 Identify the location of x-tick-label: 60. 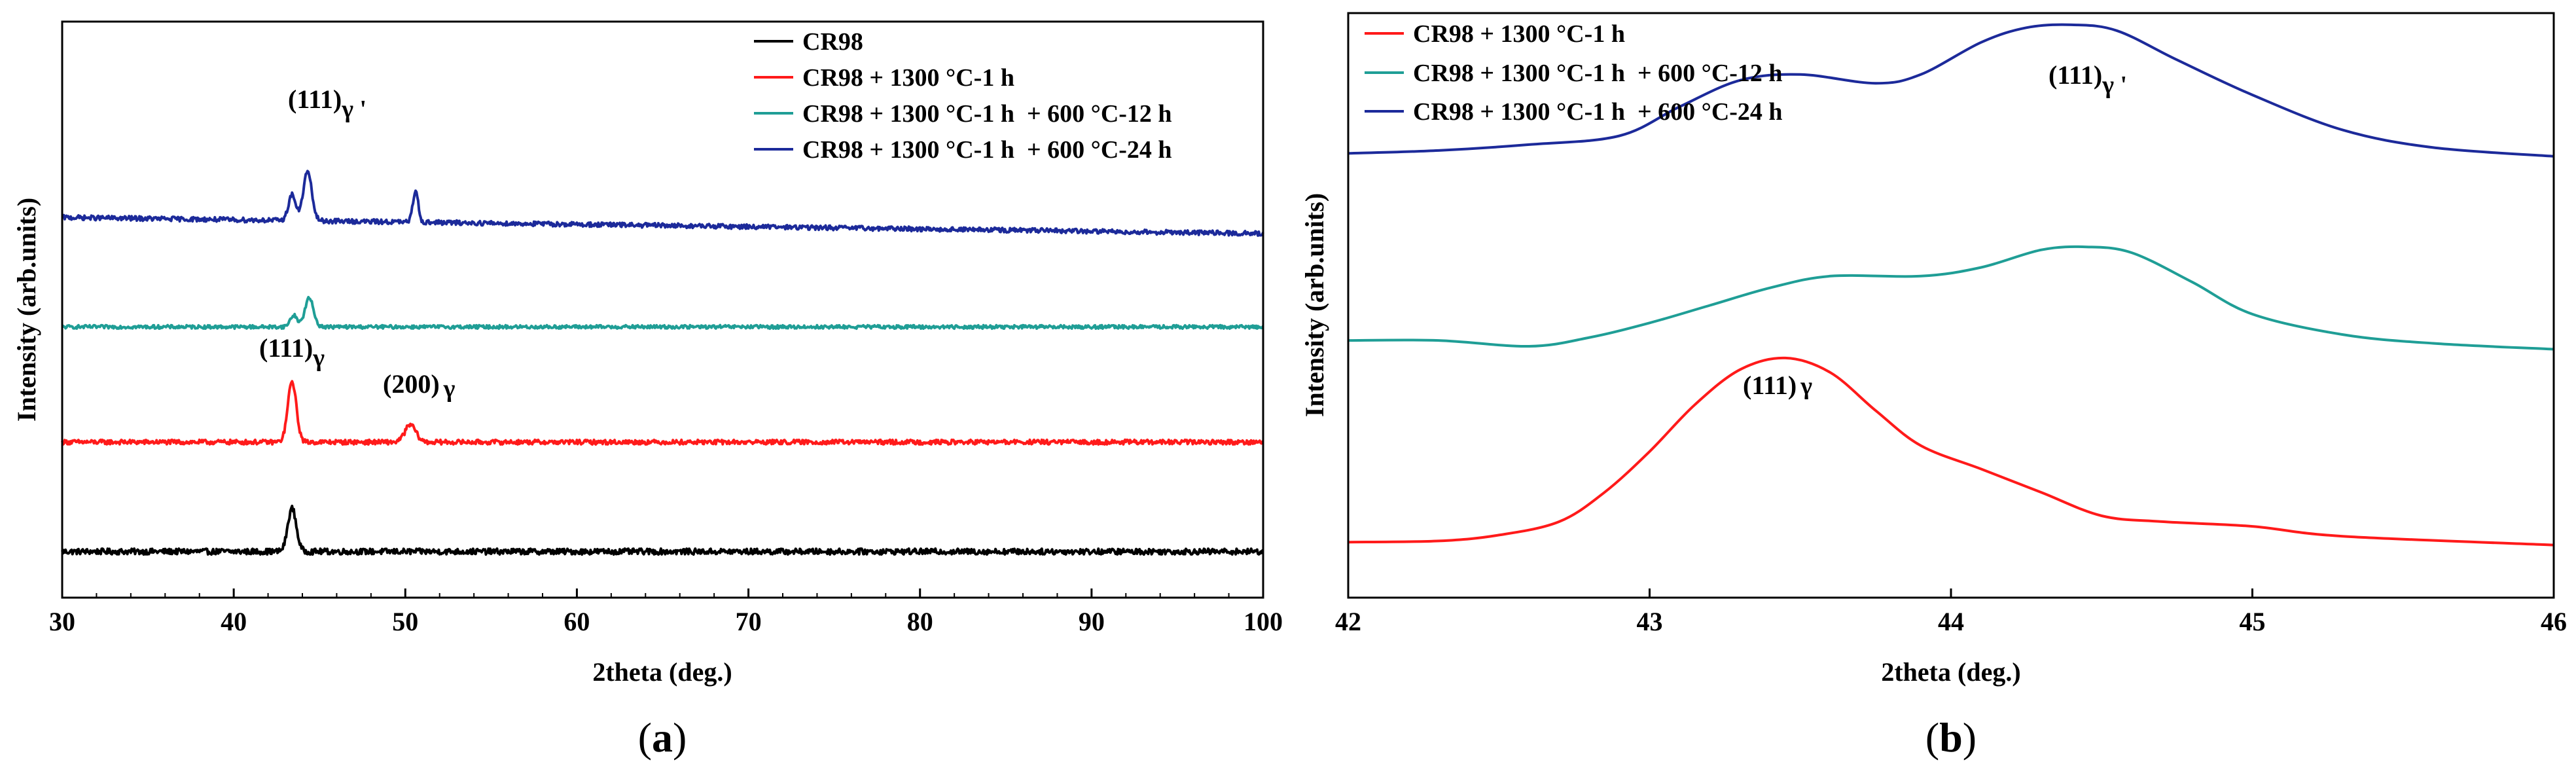
(577, 621).